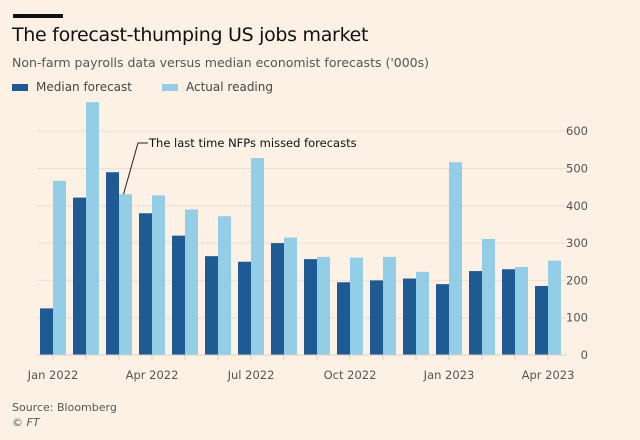 This screenshot has width=640, height=440. I want to click on x-tick-label: Oct 2022, so click(350, 375).